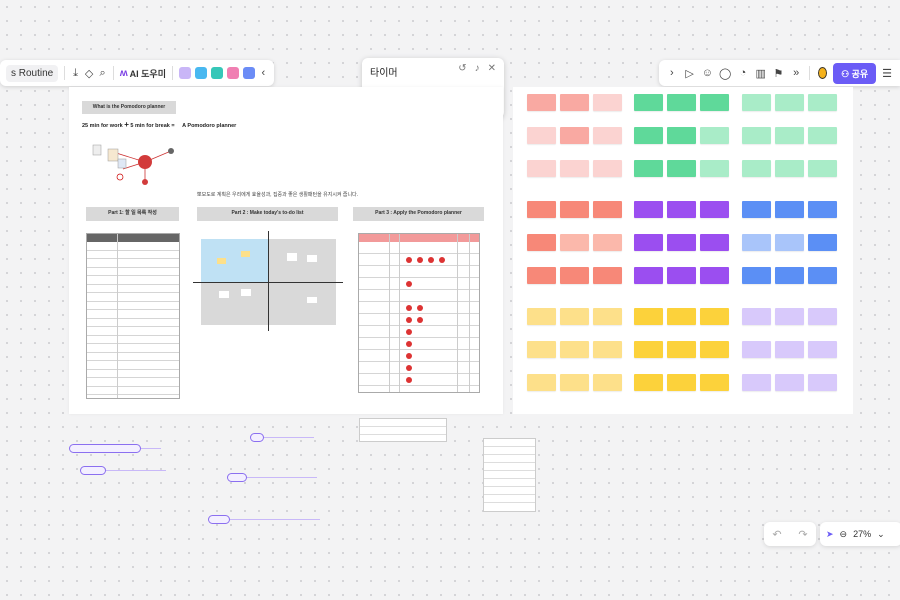  I want to click on undo-icon: ↶, so click(777, 534).